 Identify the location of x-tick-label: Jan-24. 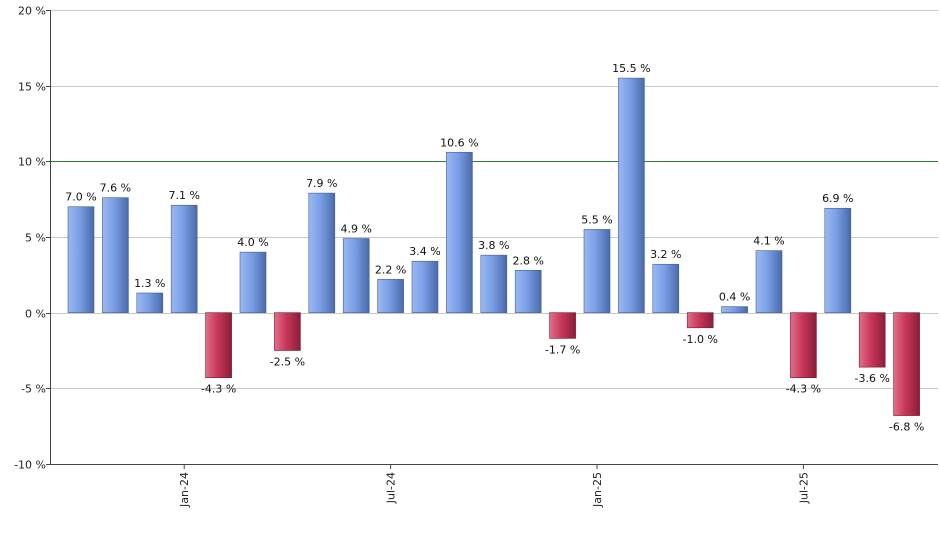
(184, 490).